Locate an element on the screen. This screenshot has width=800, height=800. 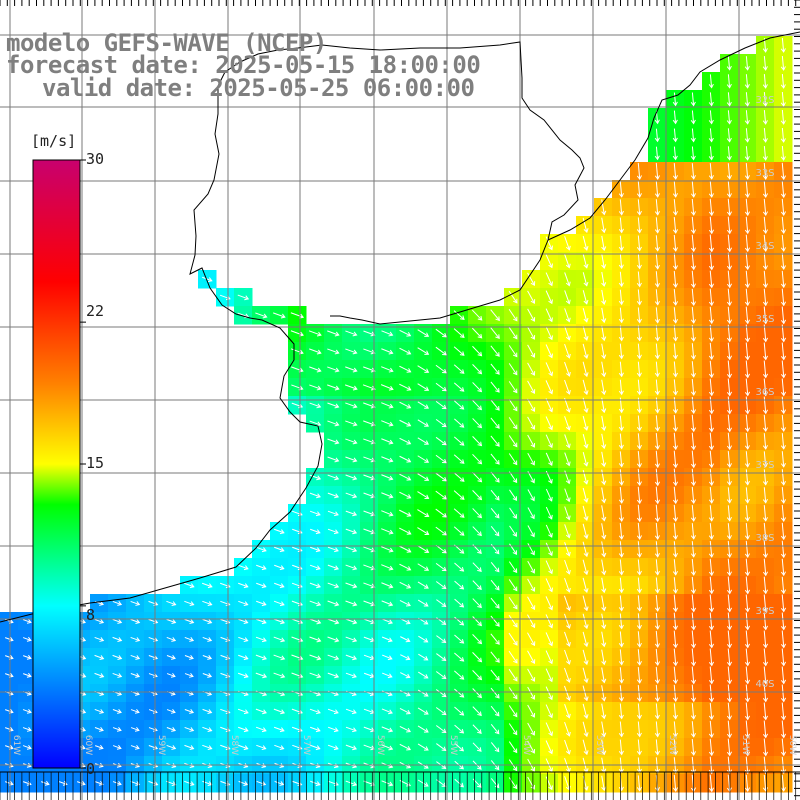
lat-label: 40S is located at coordinates (764, 684).